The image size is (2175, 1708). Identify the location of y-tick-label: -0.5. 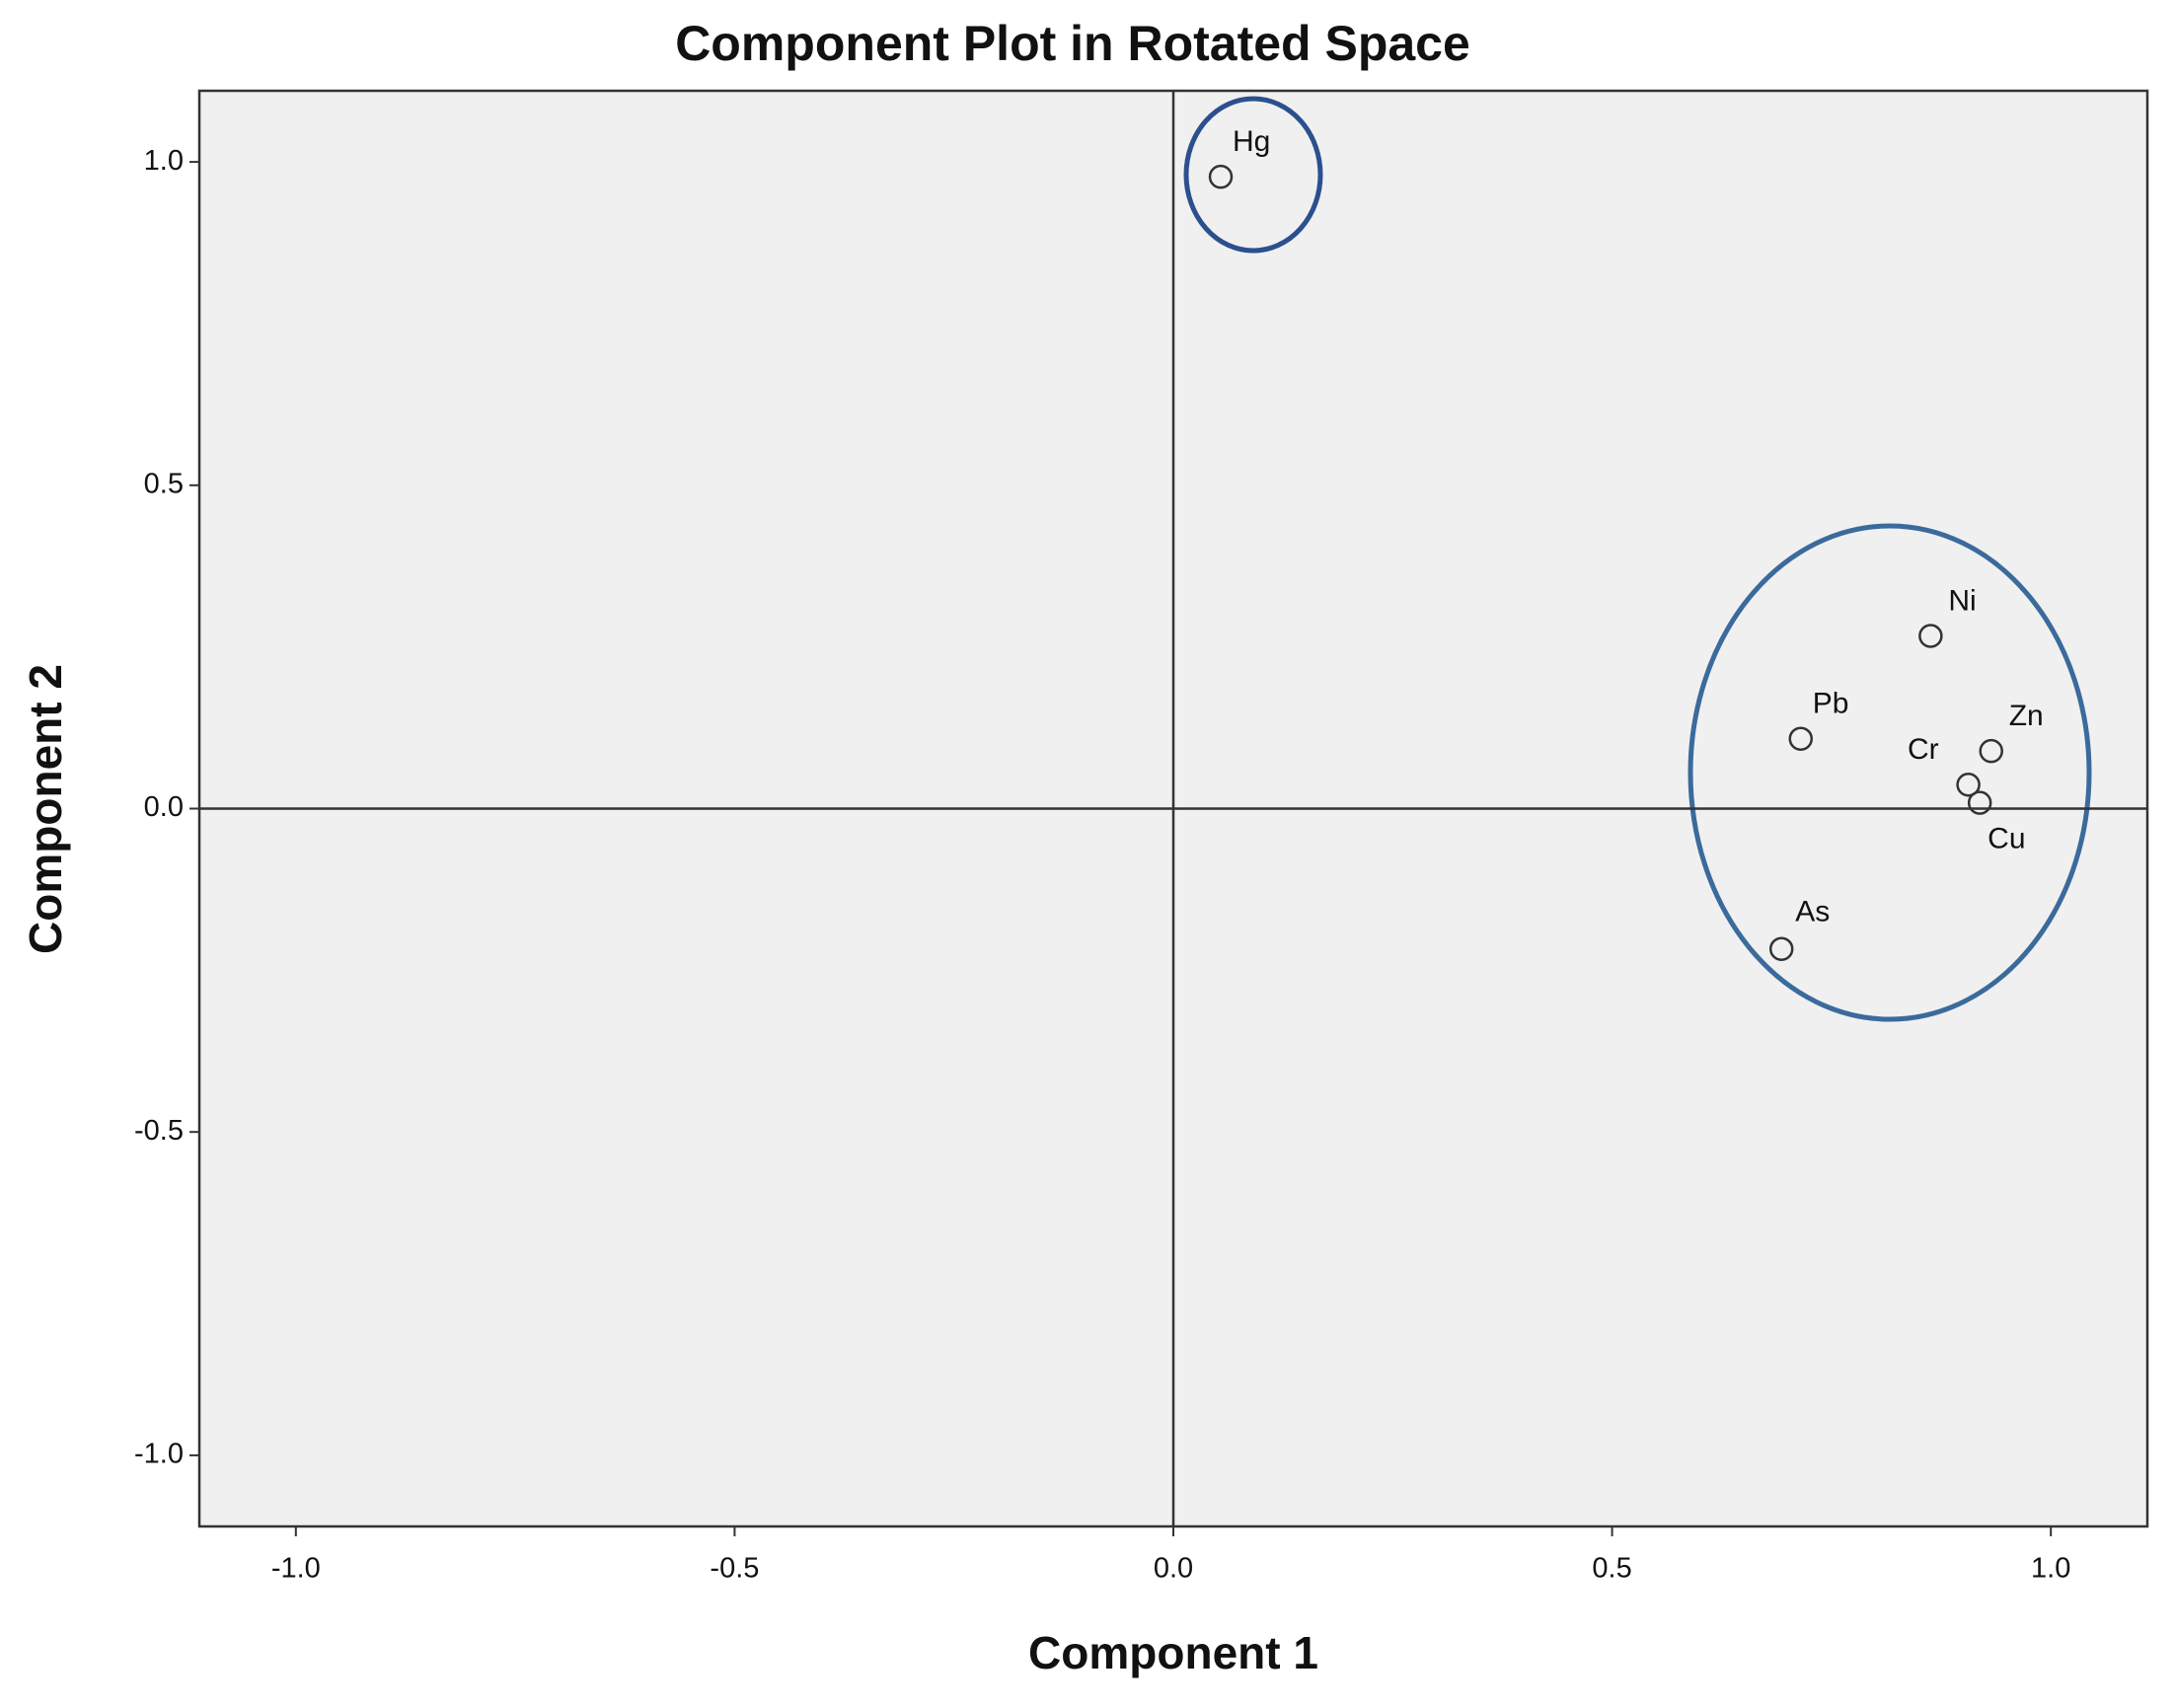
(159, 1131).